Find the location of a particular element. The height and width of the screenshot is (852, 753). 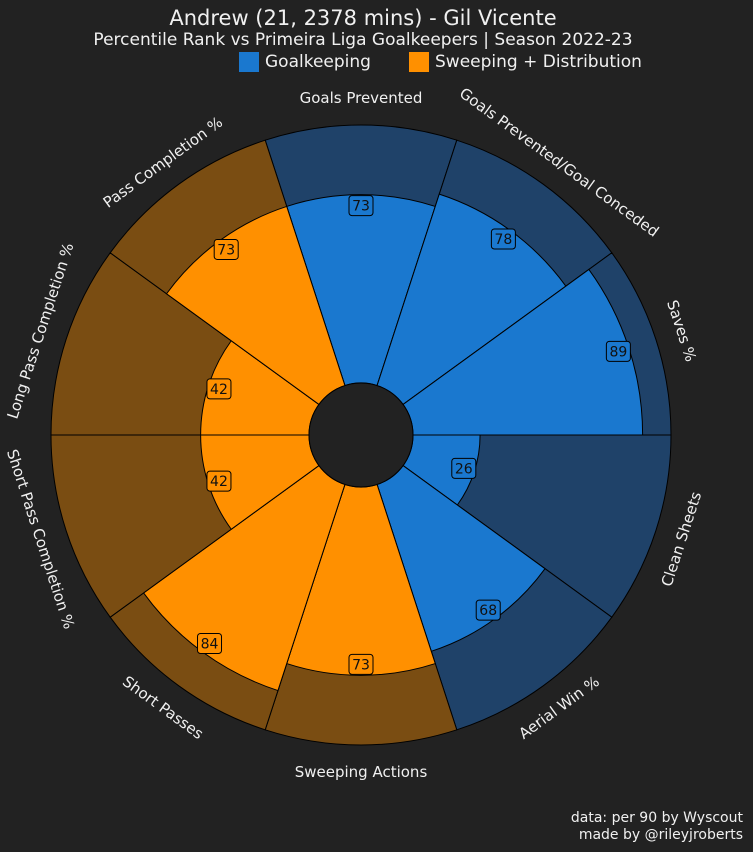

credit-author: made by @rileyjroberts is located at coordinates (660, 835).